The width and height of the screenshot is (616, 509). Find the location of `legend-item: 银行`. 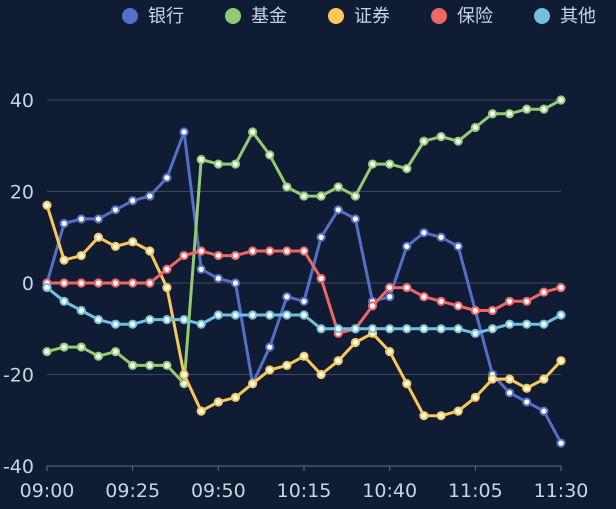

legend-item: 银行 is located at coordinates (153, 16).